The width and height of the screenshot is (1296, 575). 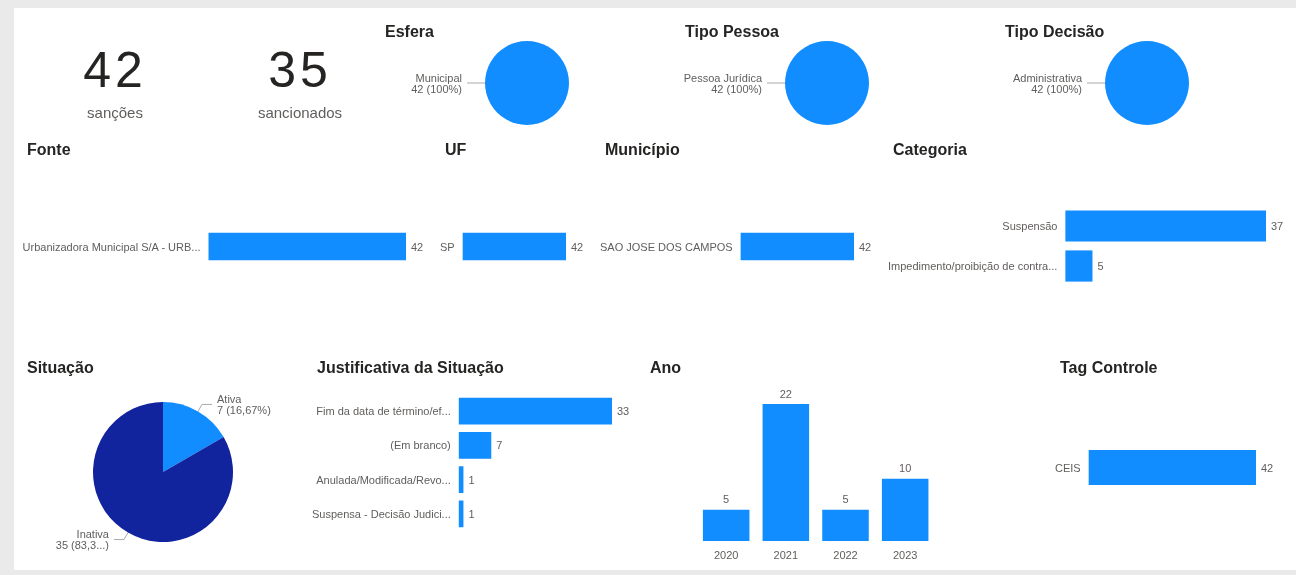 What do you see at coordinates (930, 149) in the screenshot?
I see `text: Categoria` at bounding box center [930, 149].